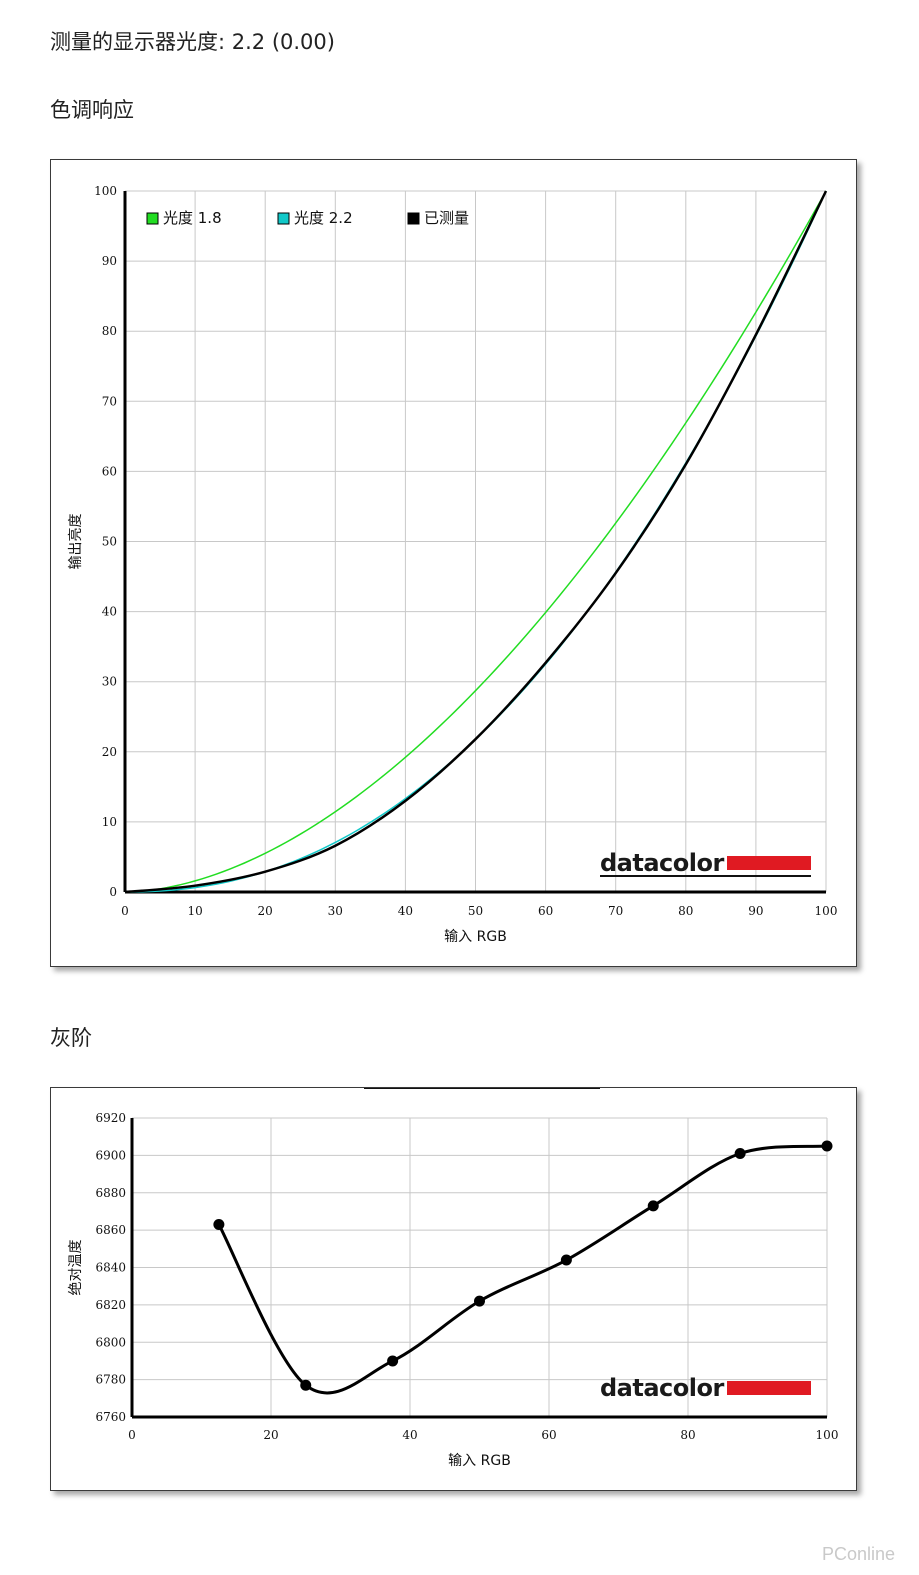  I want to click on y-tick-label: 6840, so click(110, 1268).